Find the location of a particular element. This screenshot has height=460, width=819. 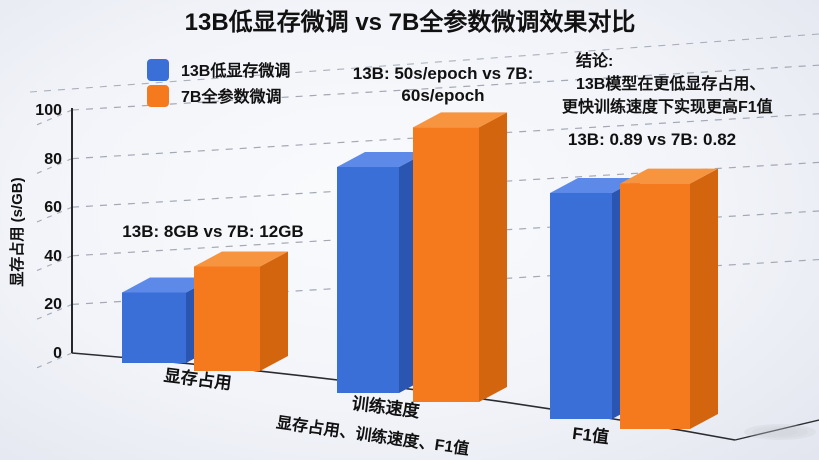

legend: 13B低显存微调 7B全参数微调 is located at coordinates (218, 83).